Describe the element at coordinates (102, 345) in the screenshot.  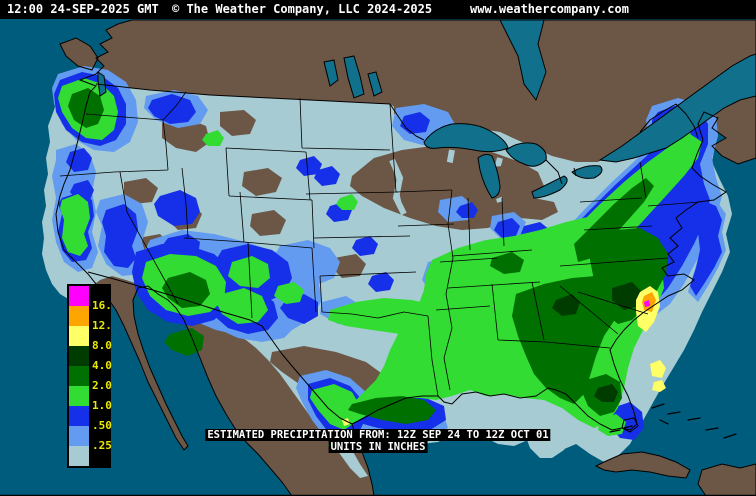
I see `legend-label: 8.0` at that location.